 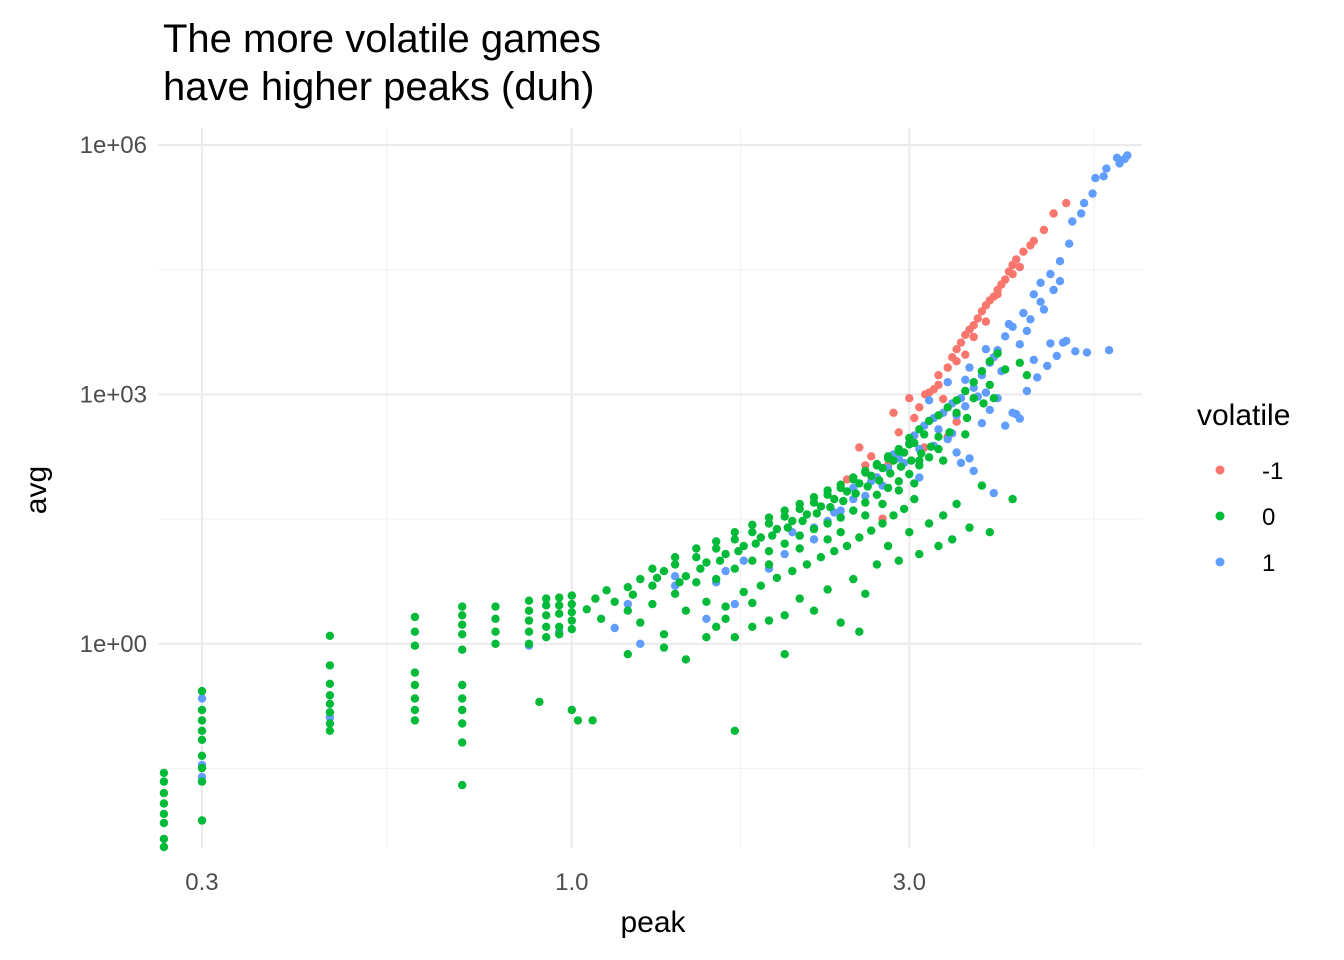 What do you see at coordinates (113, 395) in the screenshot?
I see `y-axis-tick-labels: 1e+001e+031e+06` at bounding box center [113, 395].